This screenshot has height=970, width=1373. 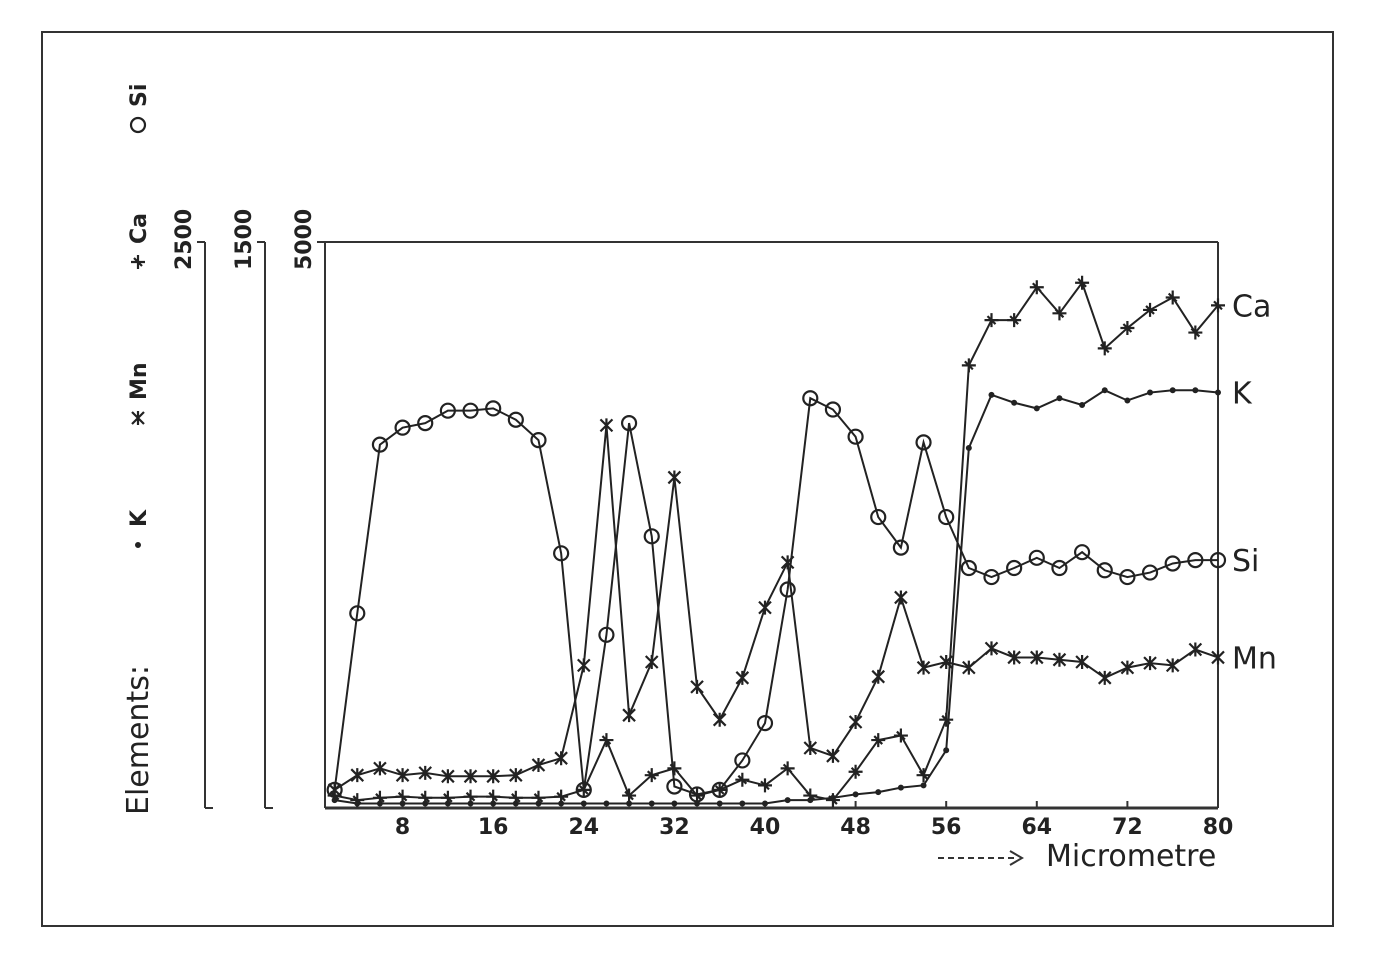 I want to click on legend-entry: K, so click(x=139, y=528).